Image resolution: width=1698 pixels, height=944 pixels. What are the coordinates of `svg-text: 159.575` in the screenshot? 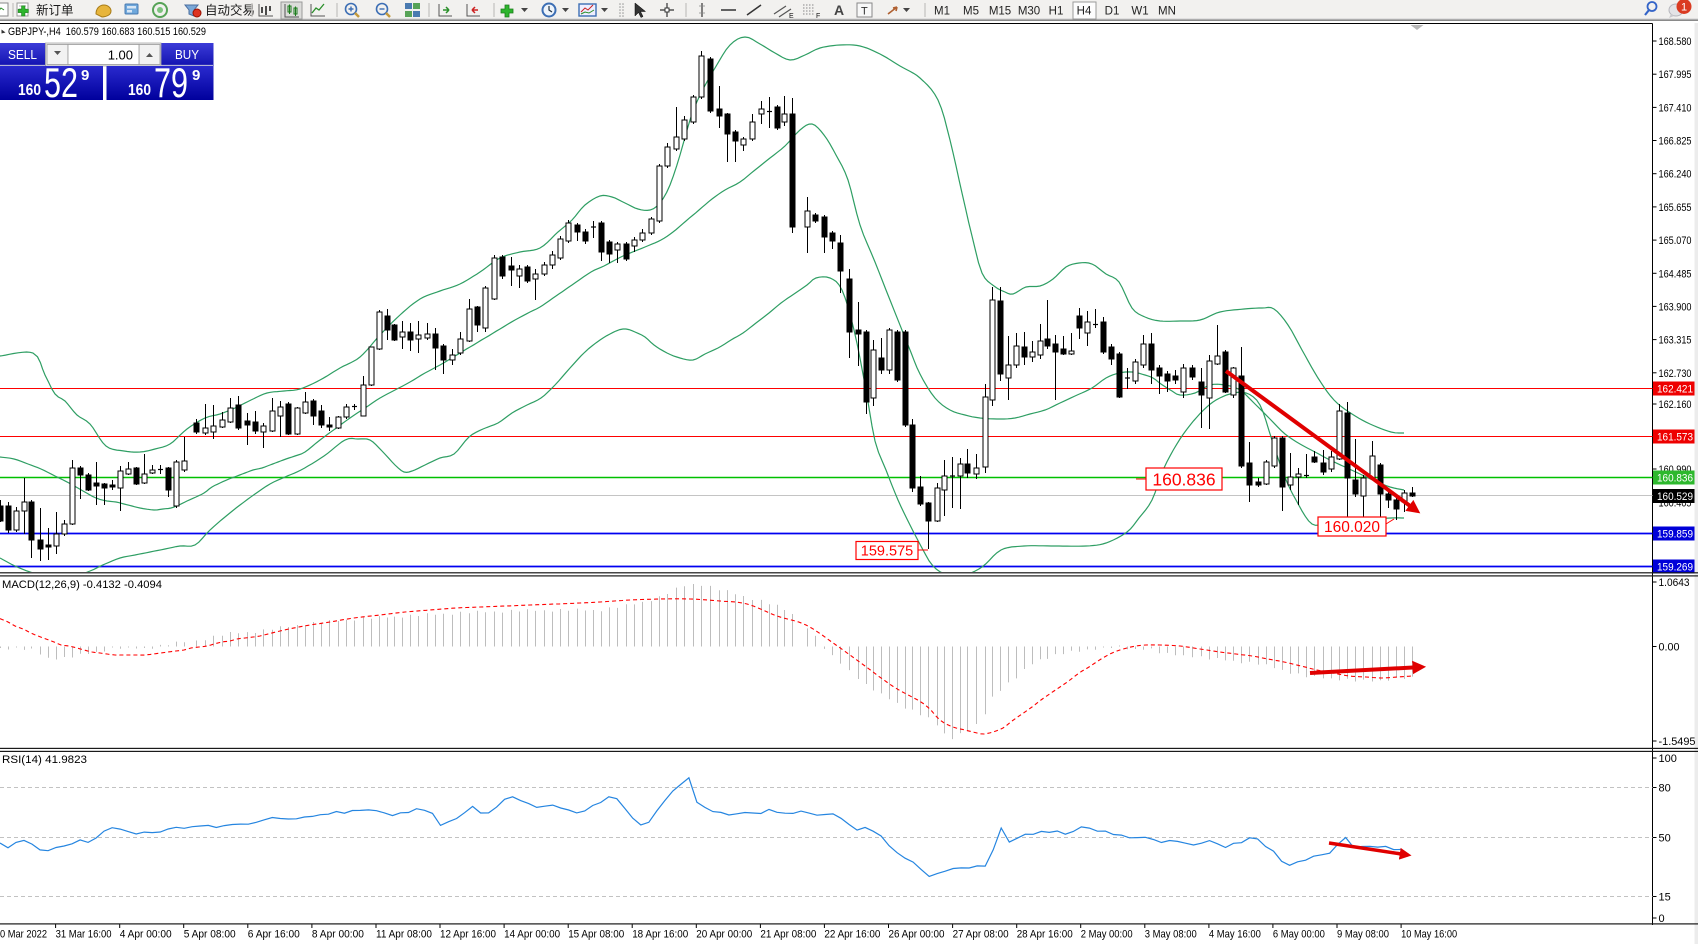 It's located at (887, 552).